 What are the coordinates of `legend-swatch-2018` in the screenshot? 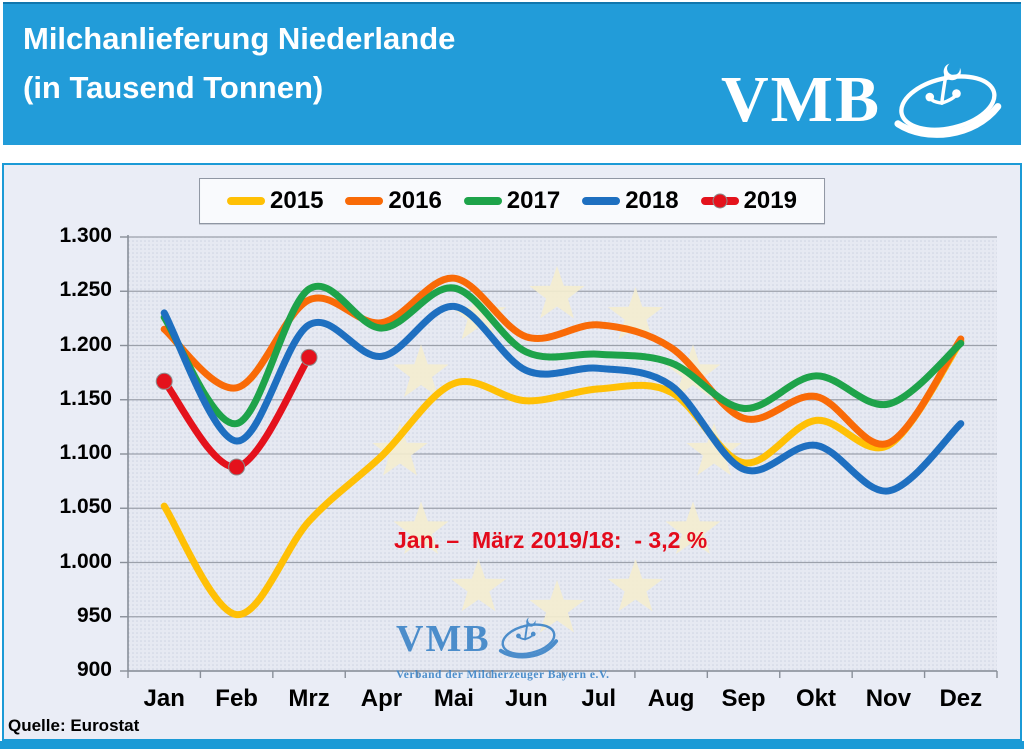 It's located at (601, 201).